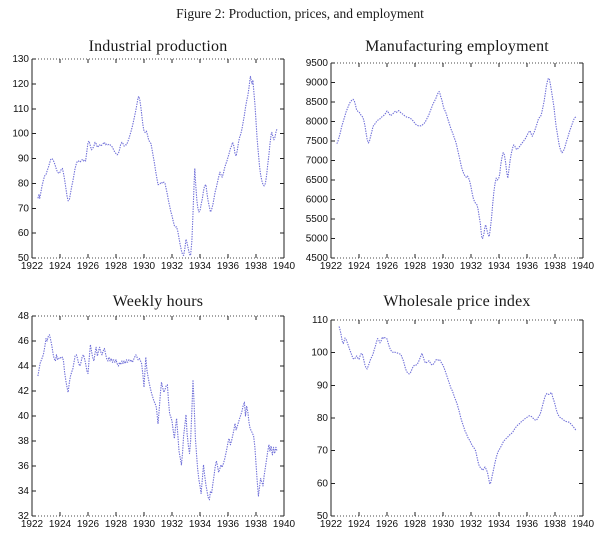  What do you see at coordinates (317, 63) in the screenshot?
I see `y-tick-label: 9500` at bounding box center [317, 63].